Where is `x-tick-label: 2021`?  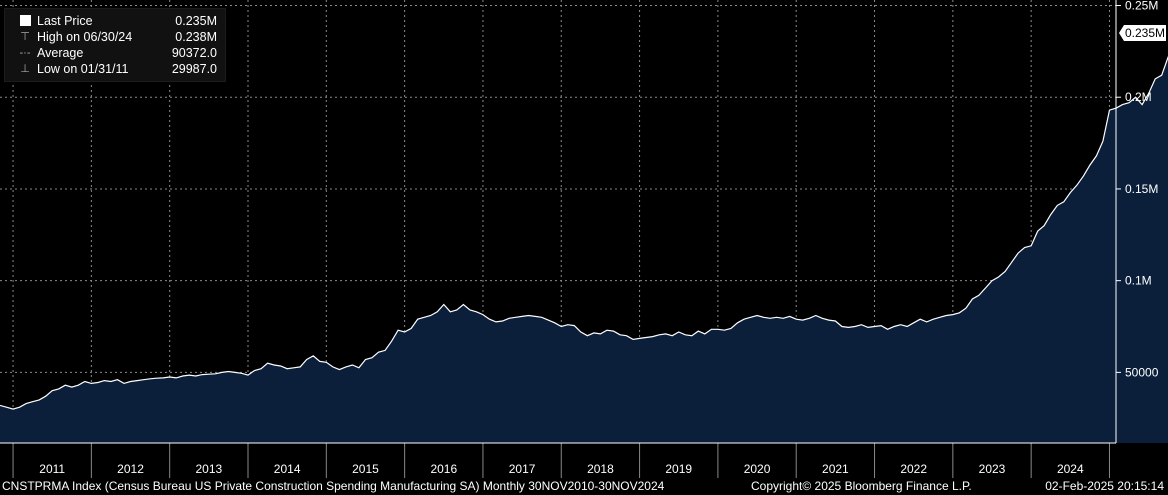
x-tick-label: 2021 is located at coordinates (835, 469).